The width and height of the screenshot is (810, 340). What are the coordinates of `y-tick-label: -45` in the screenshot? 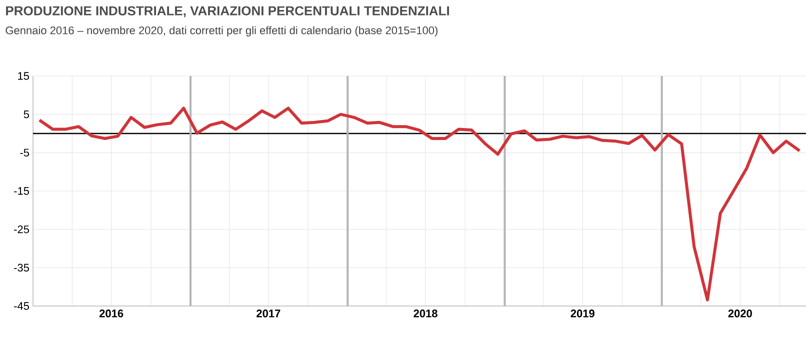 It's located at (21, 306).